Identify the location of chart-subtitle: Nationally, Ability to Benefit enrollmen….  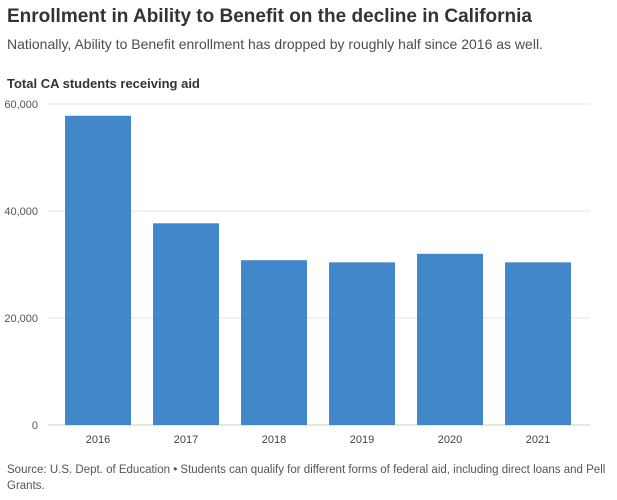
(275, 44).